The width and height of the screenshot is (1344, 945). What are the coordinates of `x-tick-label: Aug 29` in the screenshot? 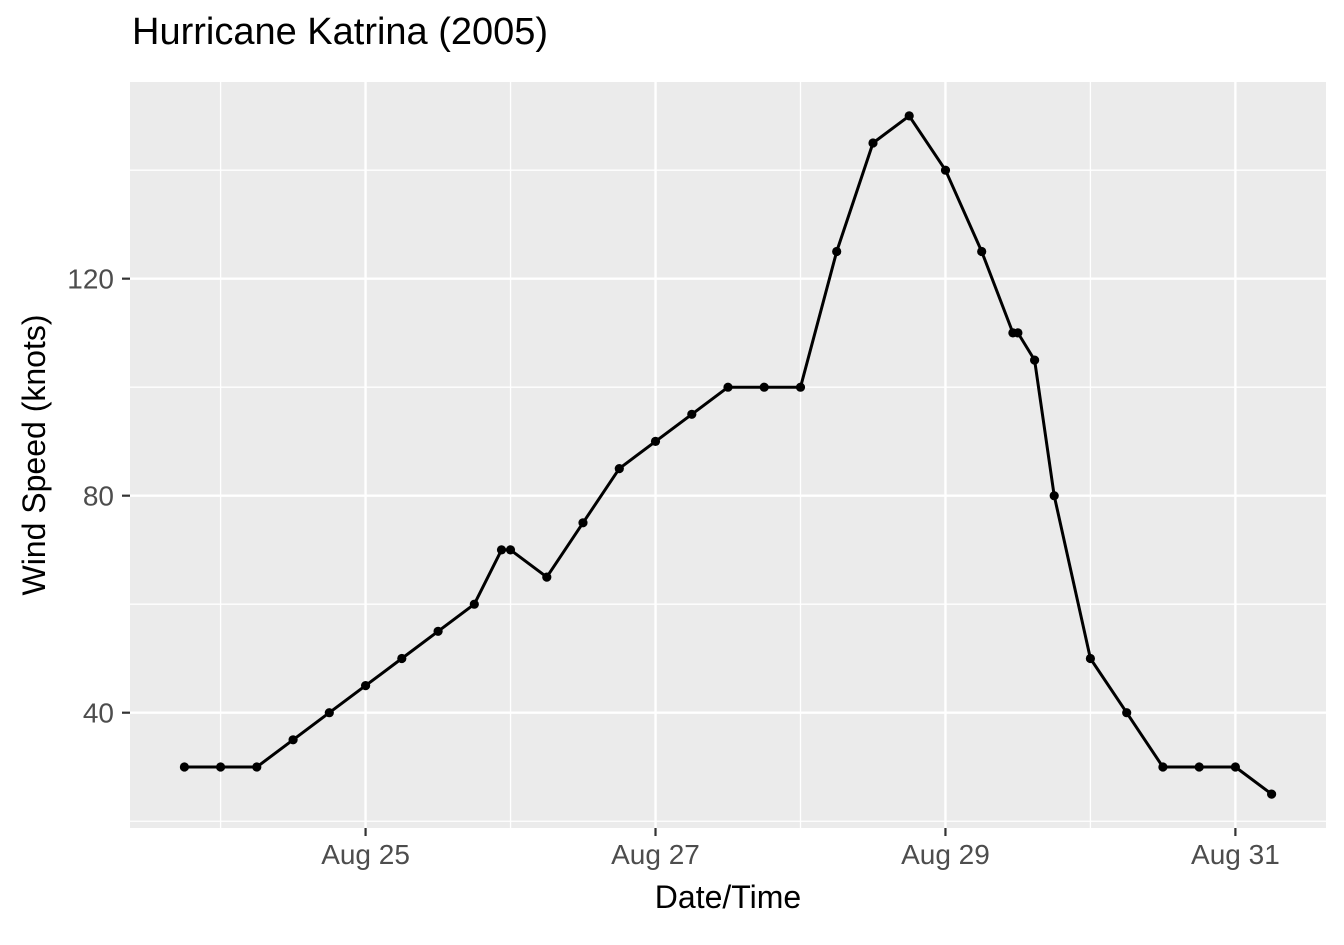 It's located at (945, 854).